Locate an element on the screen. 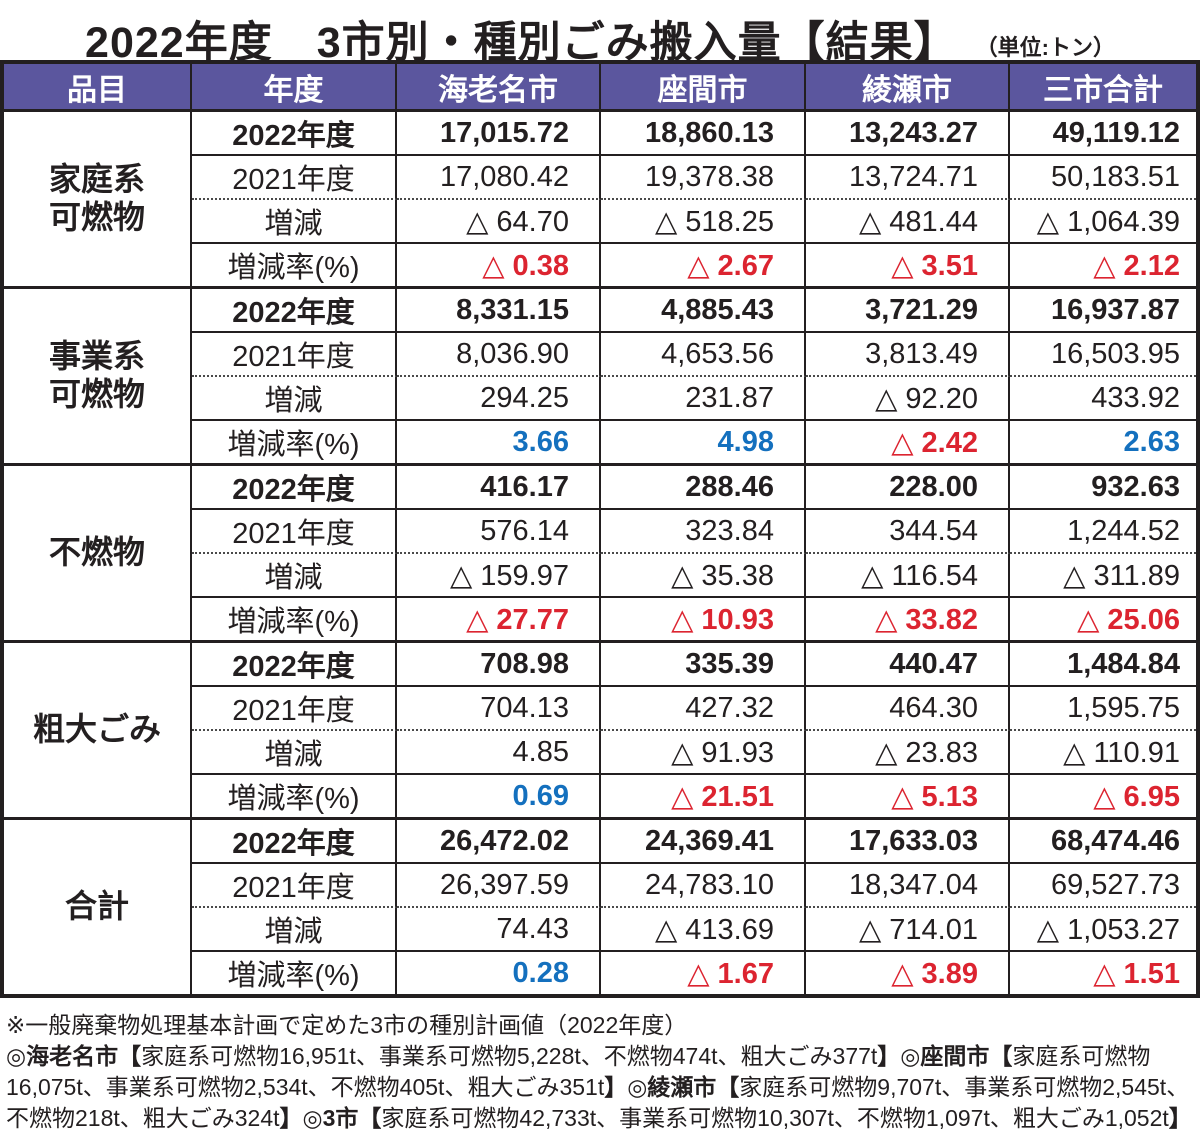  cell-value: △ 64.70 is located at coordinates (499, 222).